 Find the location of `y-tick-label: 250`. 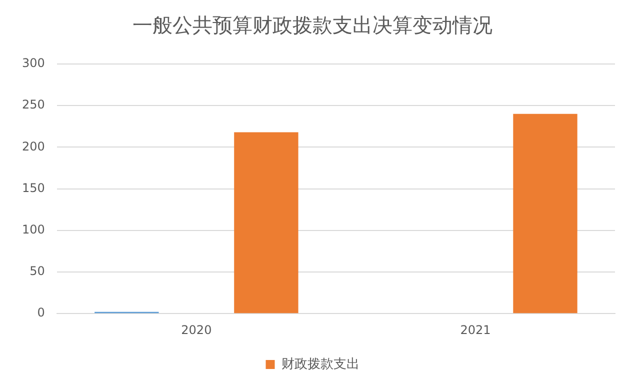

y-tick-label: 250 is located at coordinates (33, 105).